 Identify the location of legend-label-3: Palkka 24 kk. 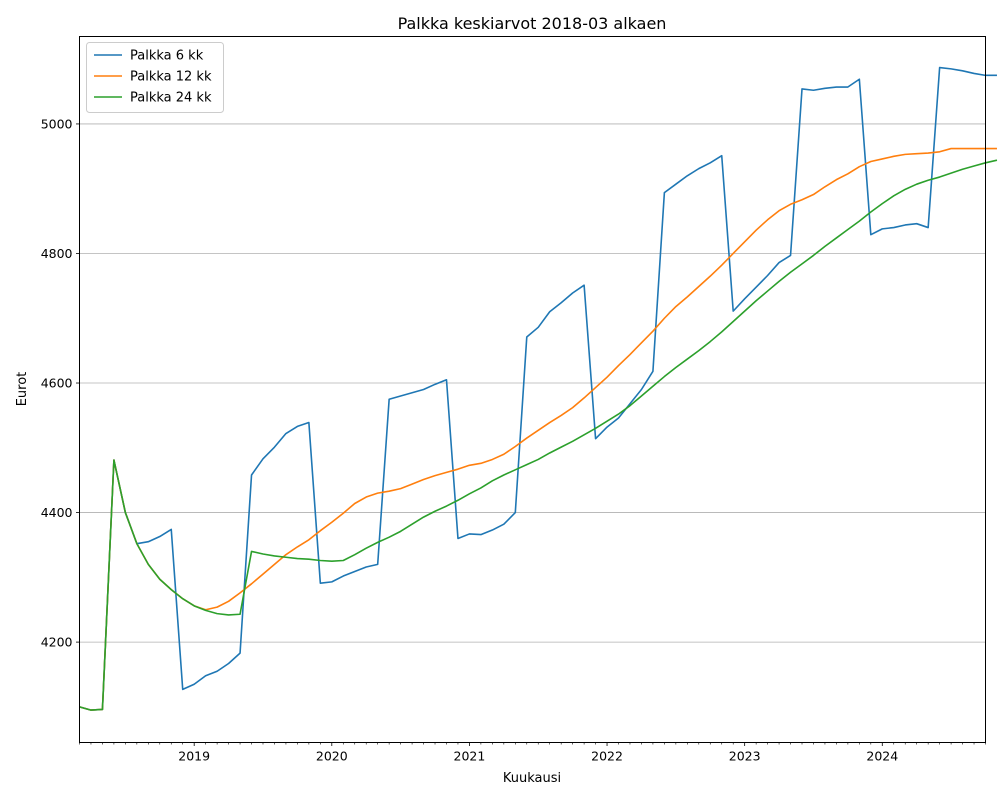
(171, 98).